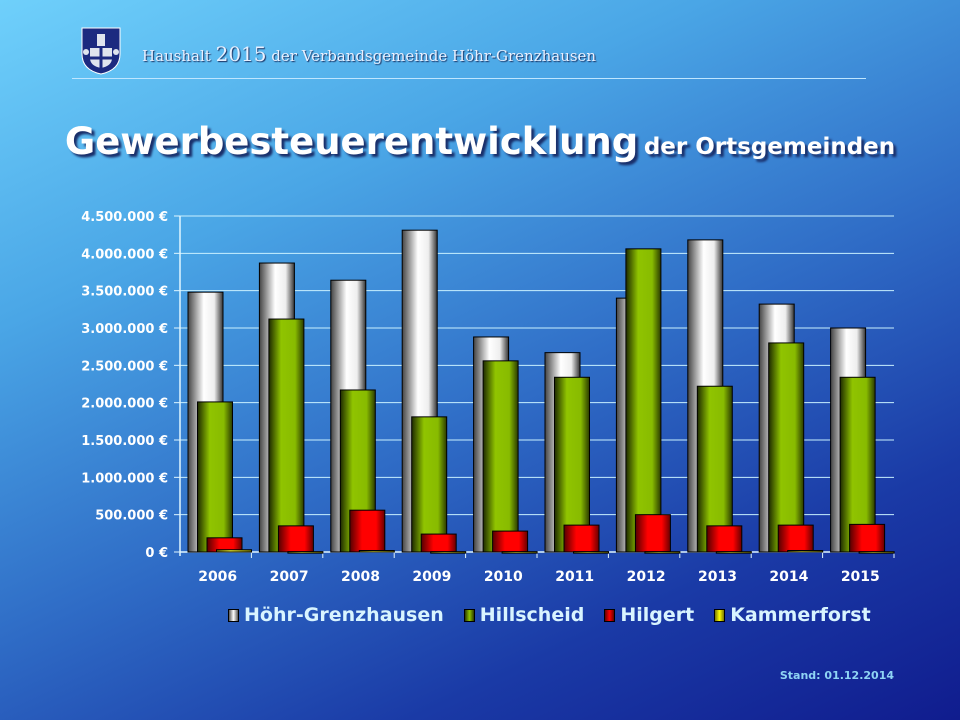  Describe the element at coordinates (305, 552) in the screenshot. I see `bar-kammerforst-2007` at that location.